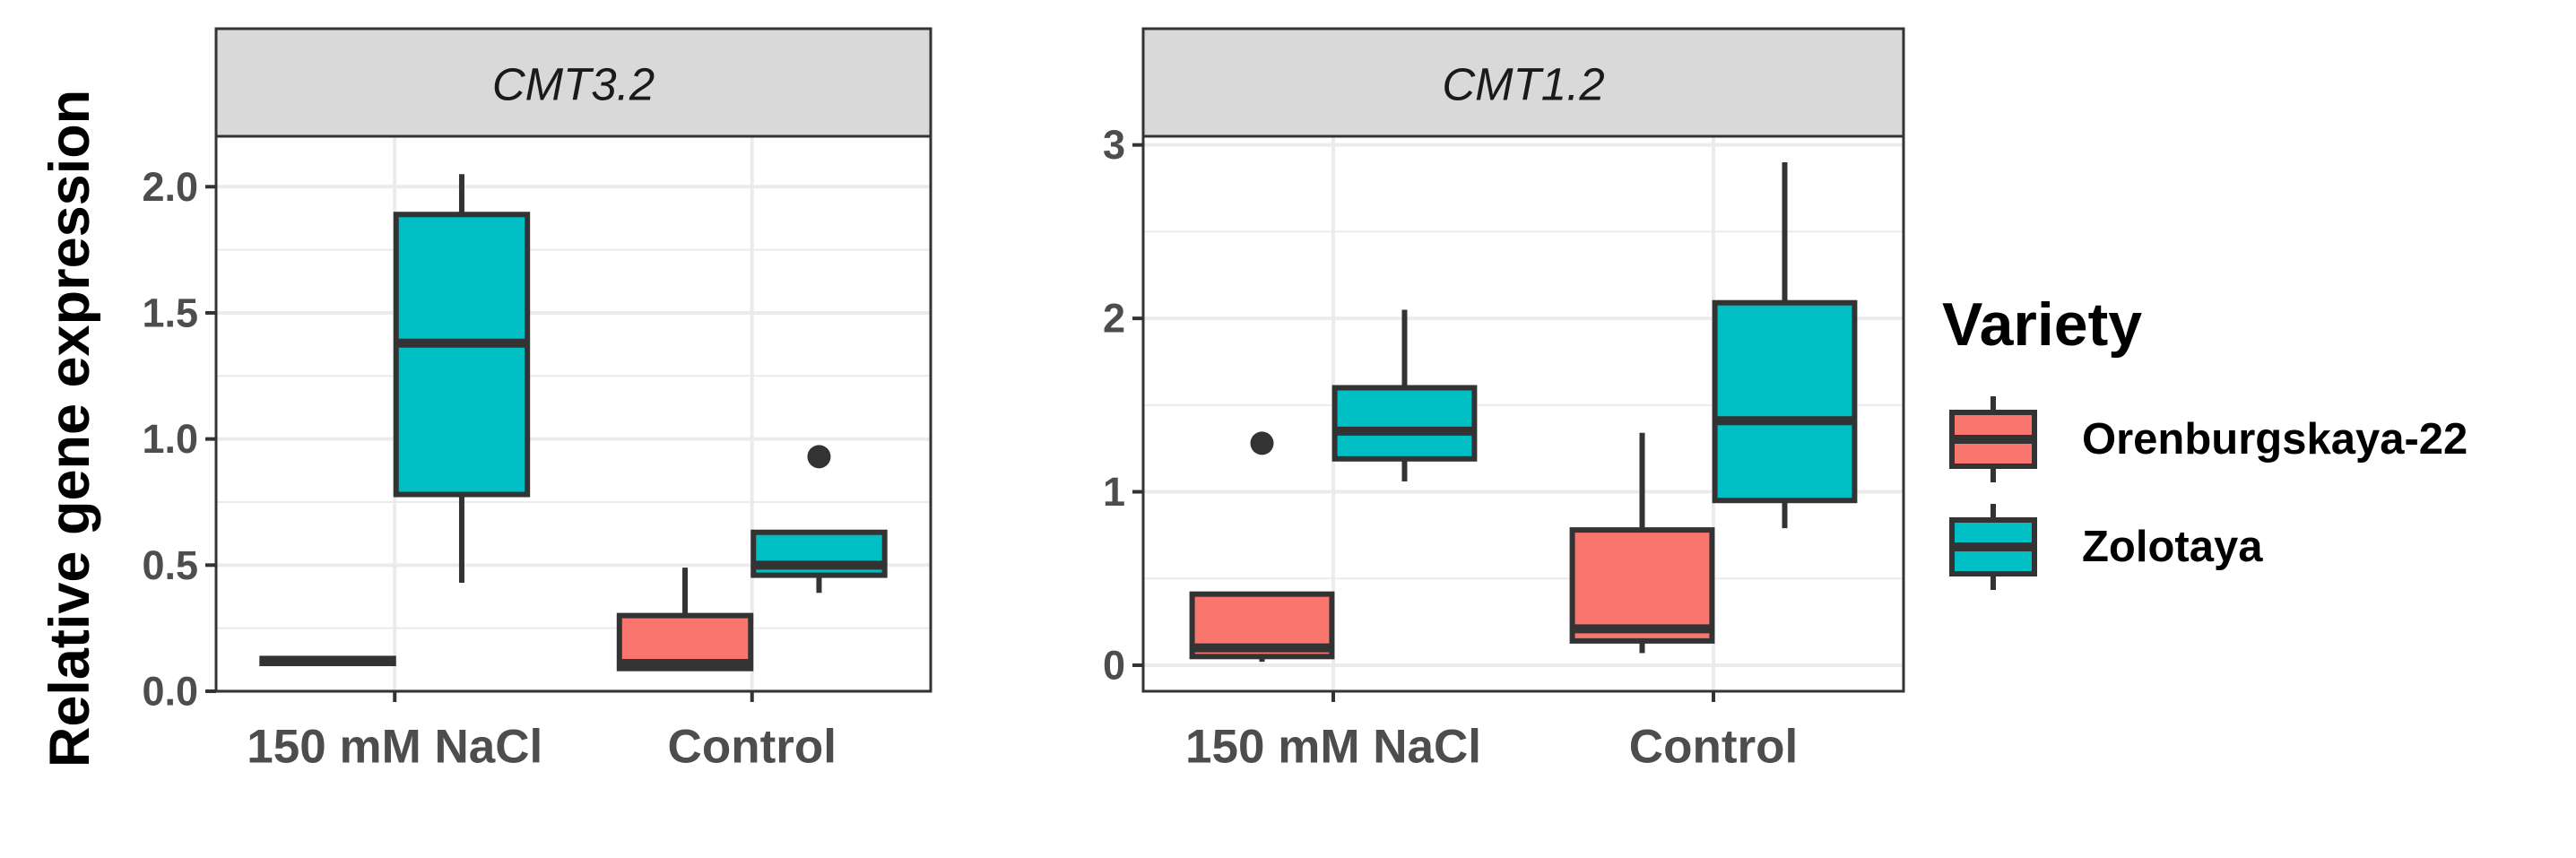  Describe the element at coordinates (1123, 405) in the screenshot. I see `y-axis-cmt1-2: 0 1 2 3` at that location.